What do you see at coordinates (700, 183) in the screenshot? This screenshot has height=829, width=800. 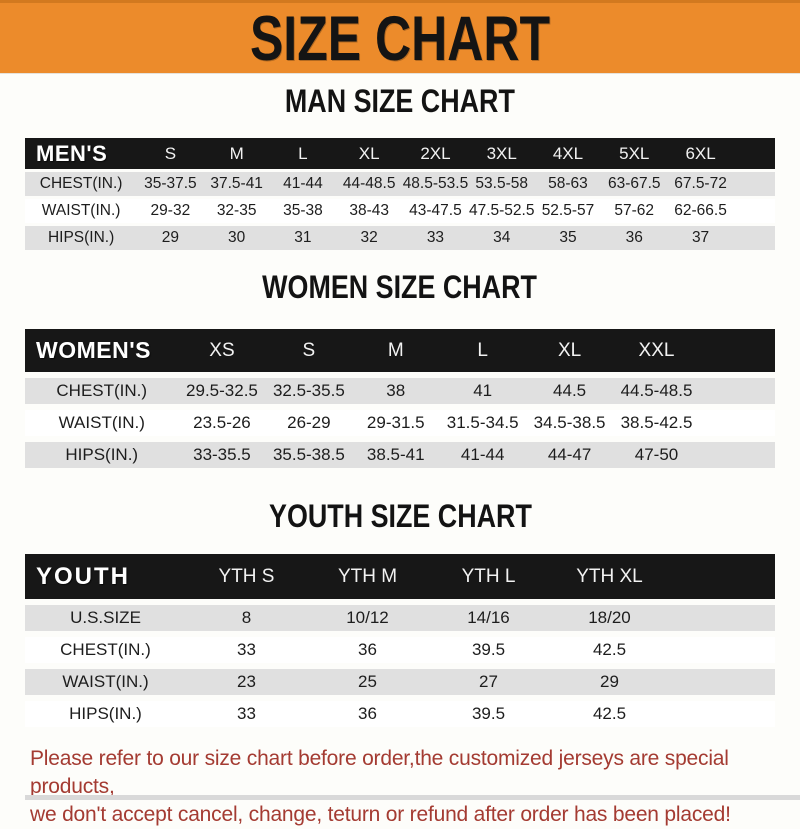 I see `value-cell: 67.5-72` at bounding box center [700, 183].